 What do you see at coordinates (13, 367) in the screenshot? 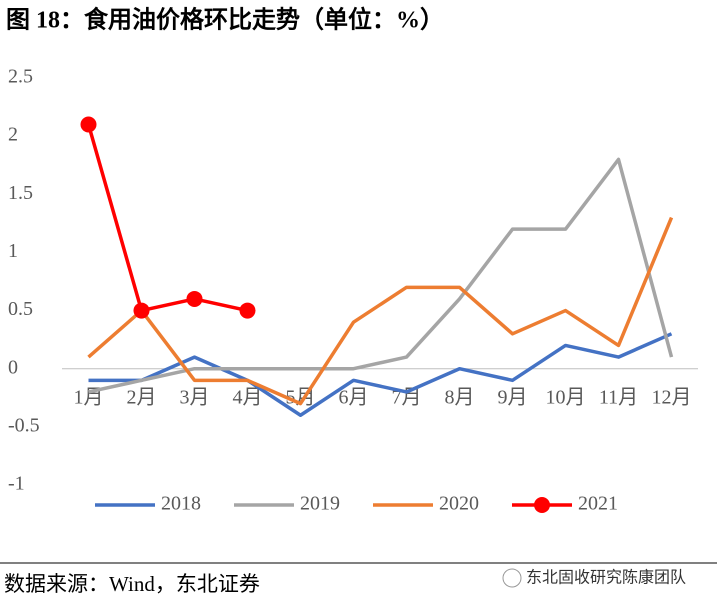
I see `y-tick-label: 0` at bounding box center [13, 367].